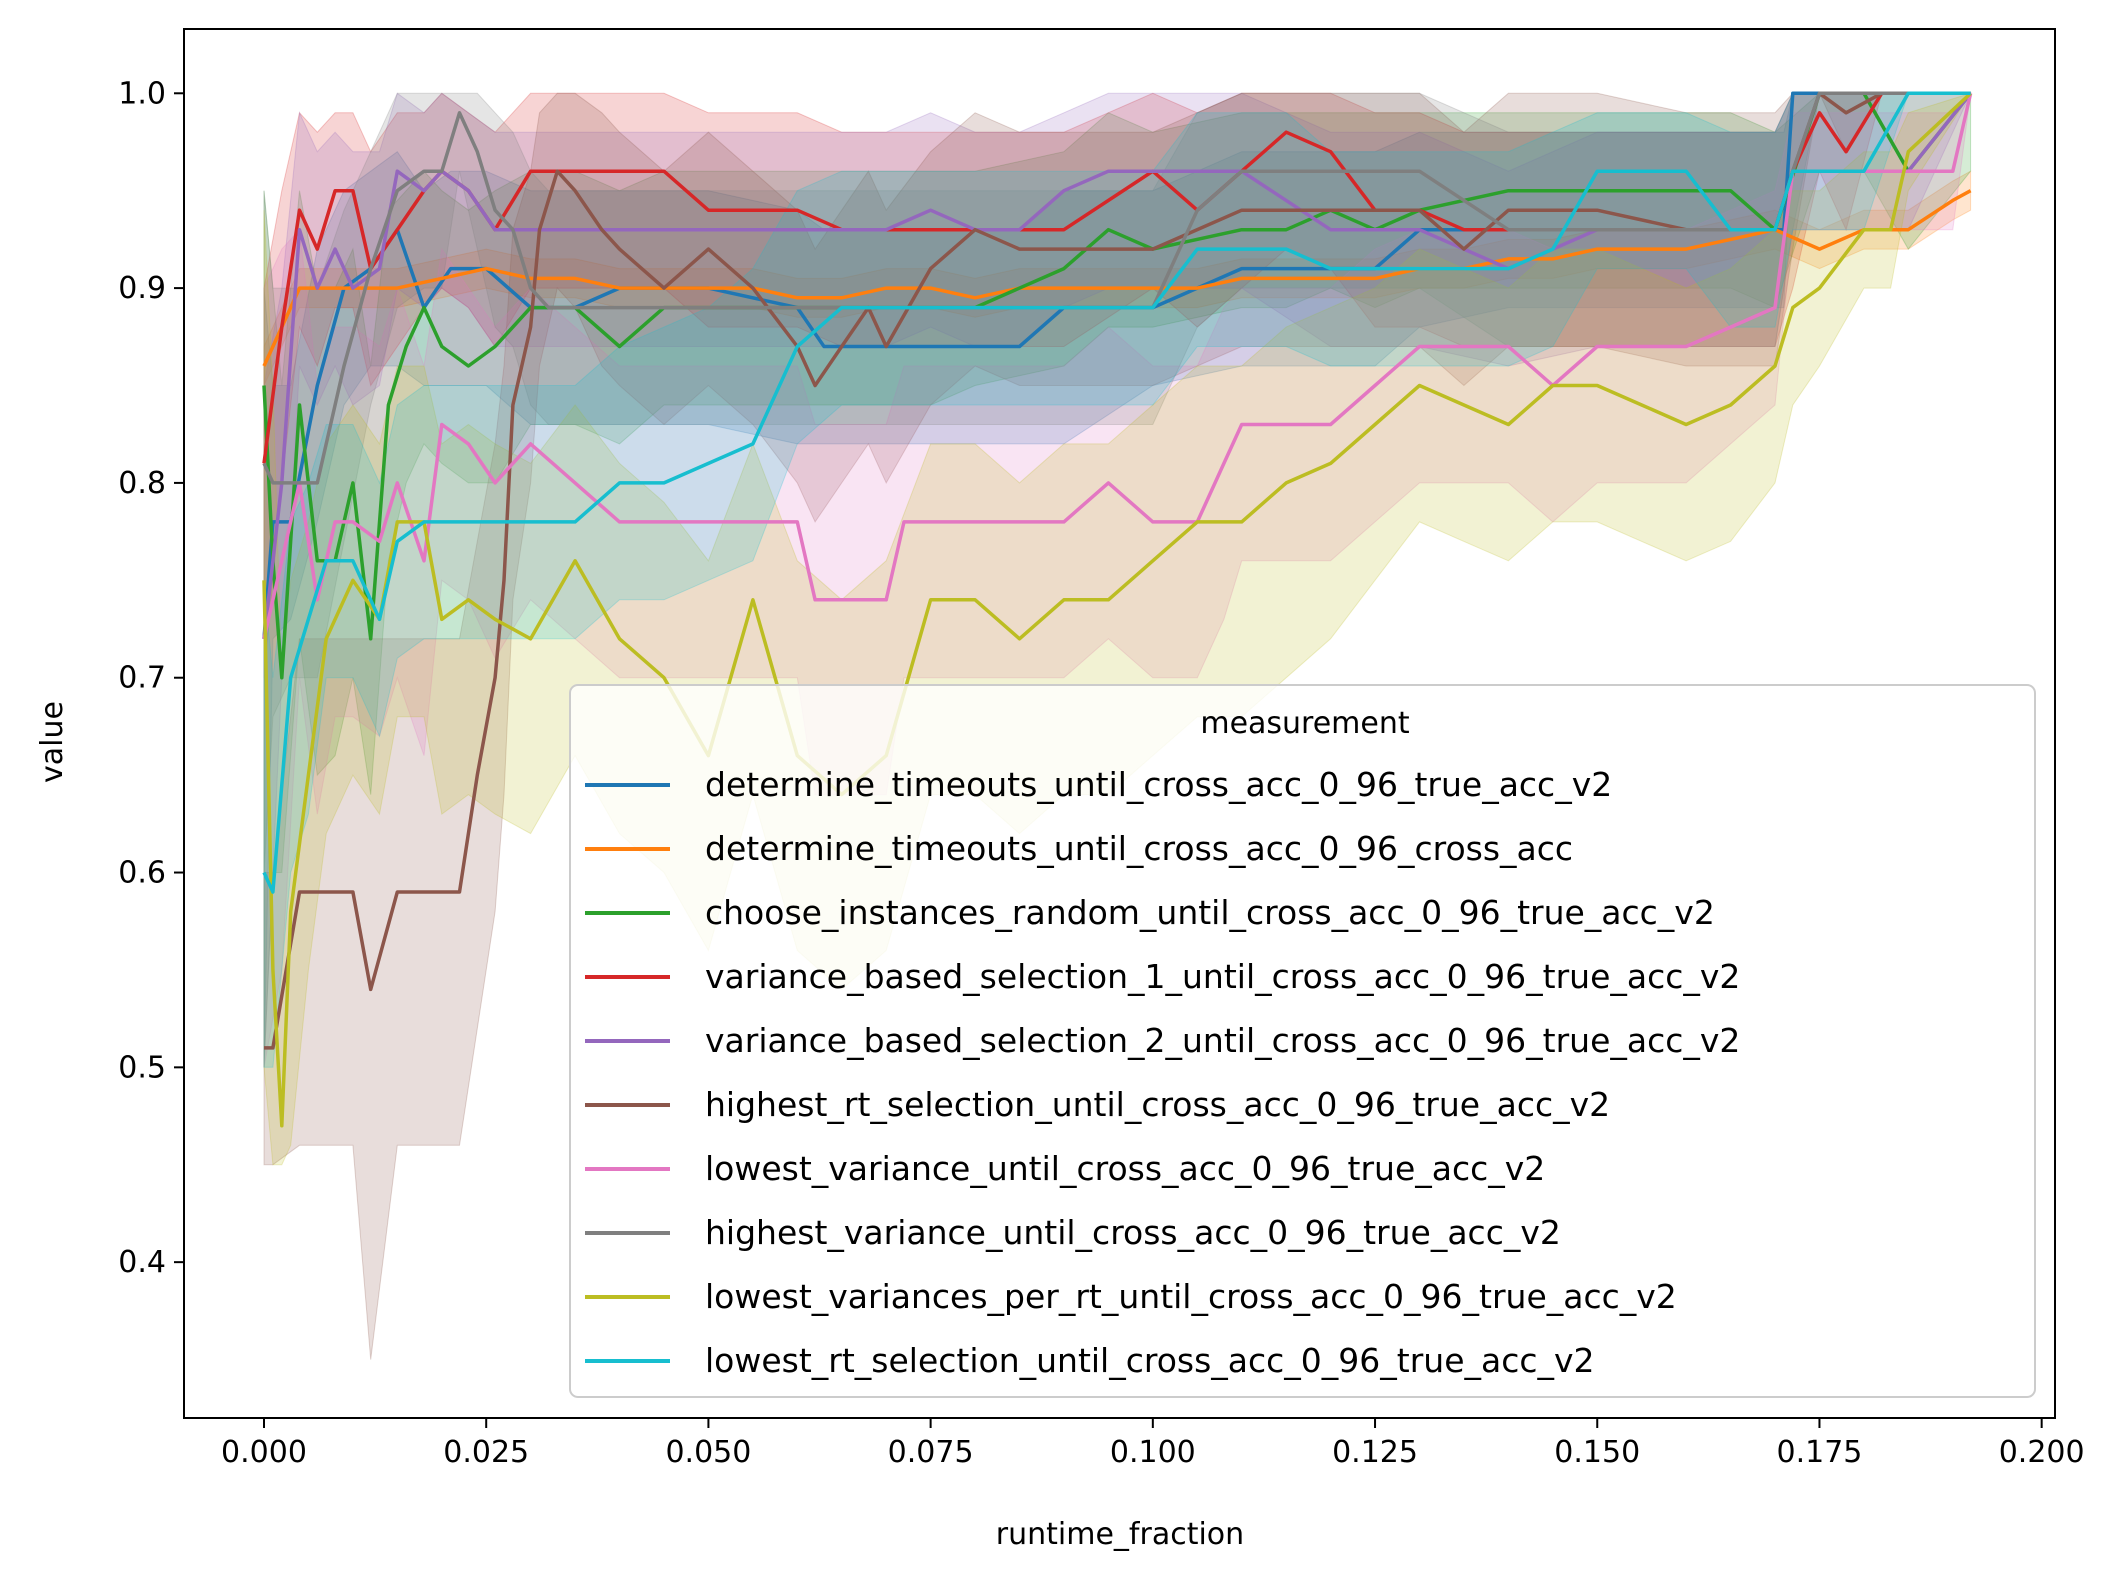 The height and width of the screenshot is (1576, 2115). Describe the element at coordinates (142, 93) in the screenshot. I see `y-tick-label: 1.0` at that location.